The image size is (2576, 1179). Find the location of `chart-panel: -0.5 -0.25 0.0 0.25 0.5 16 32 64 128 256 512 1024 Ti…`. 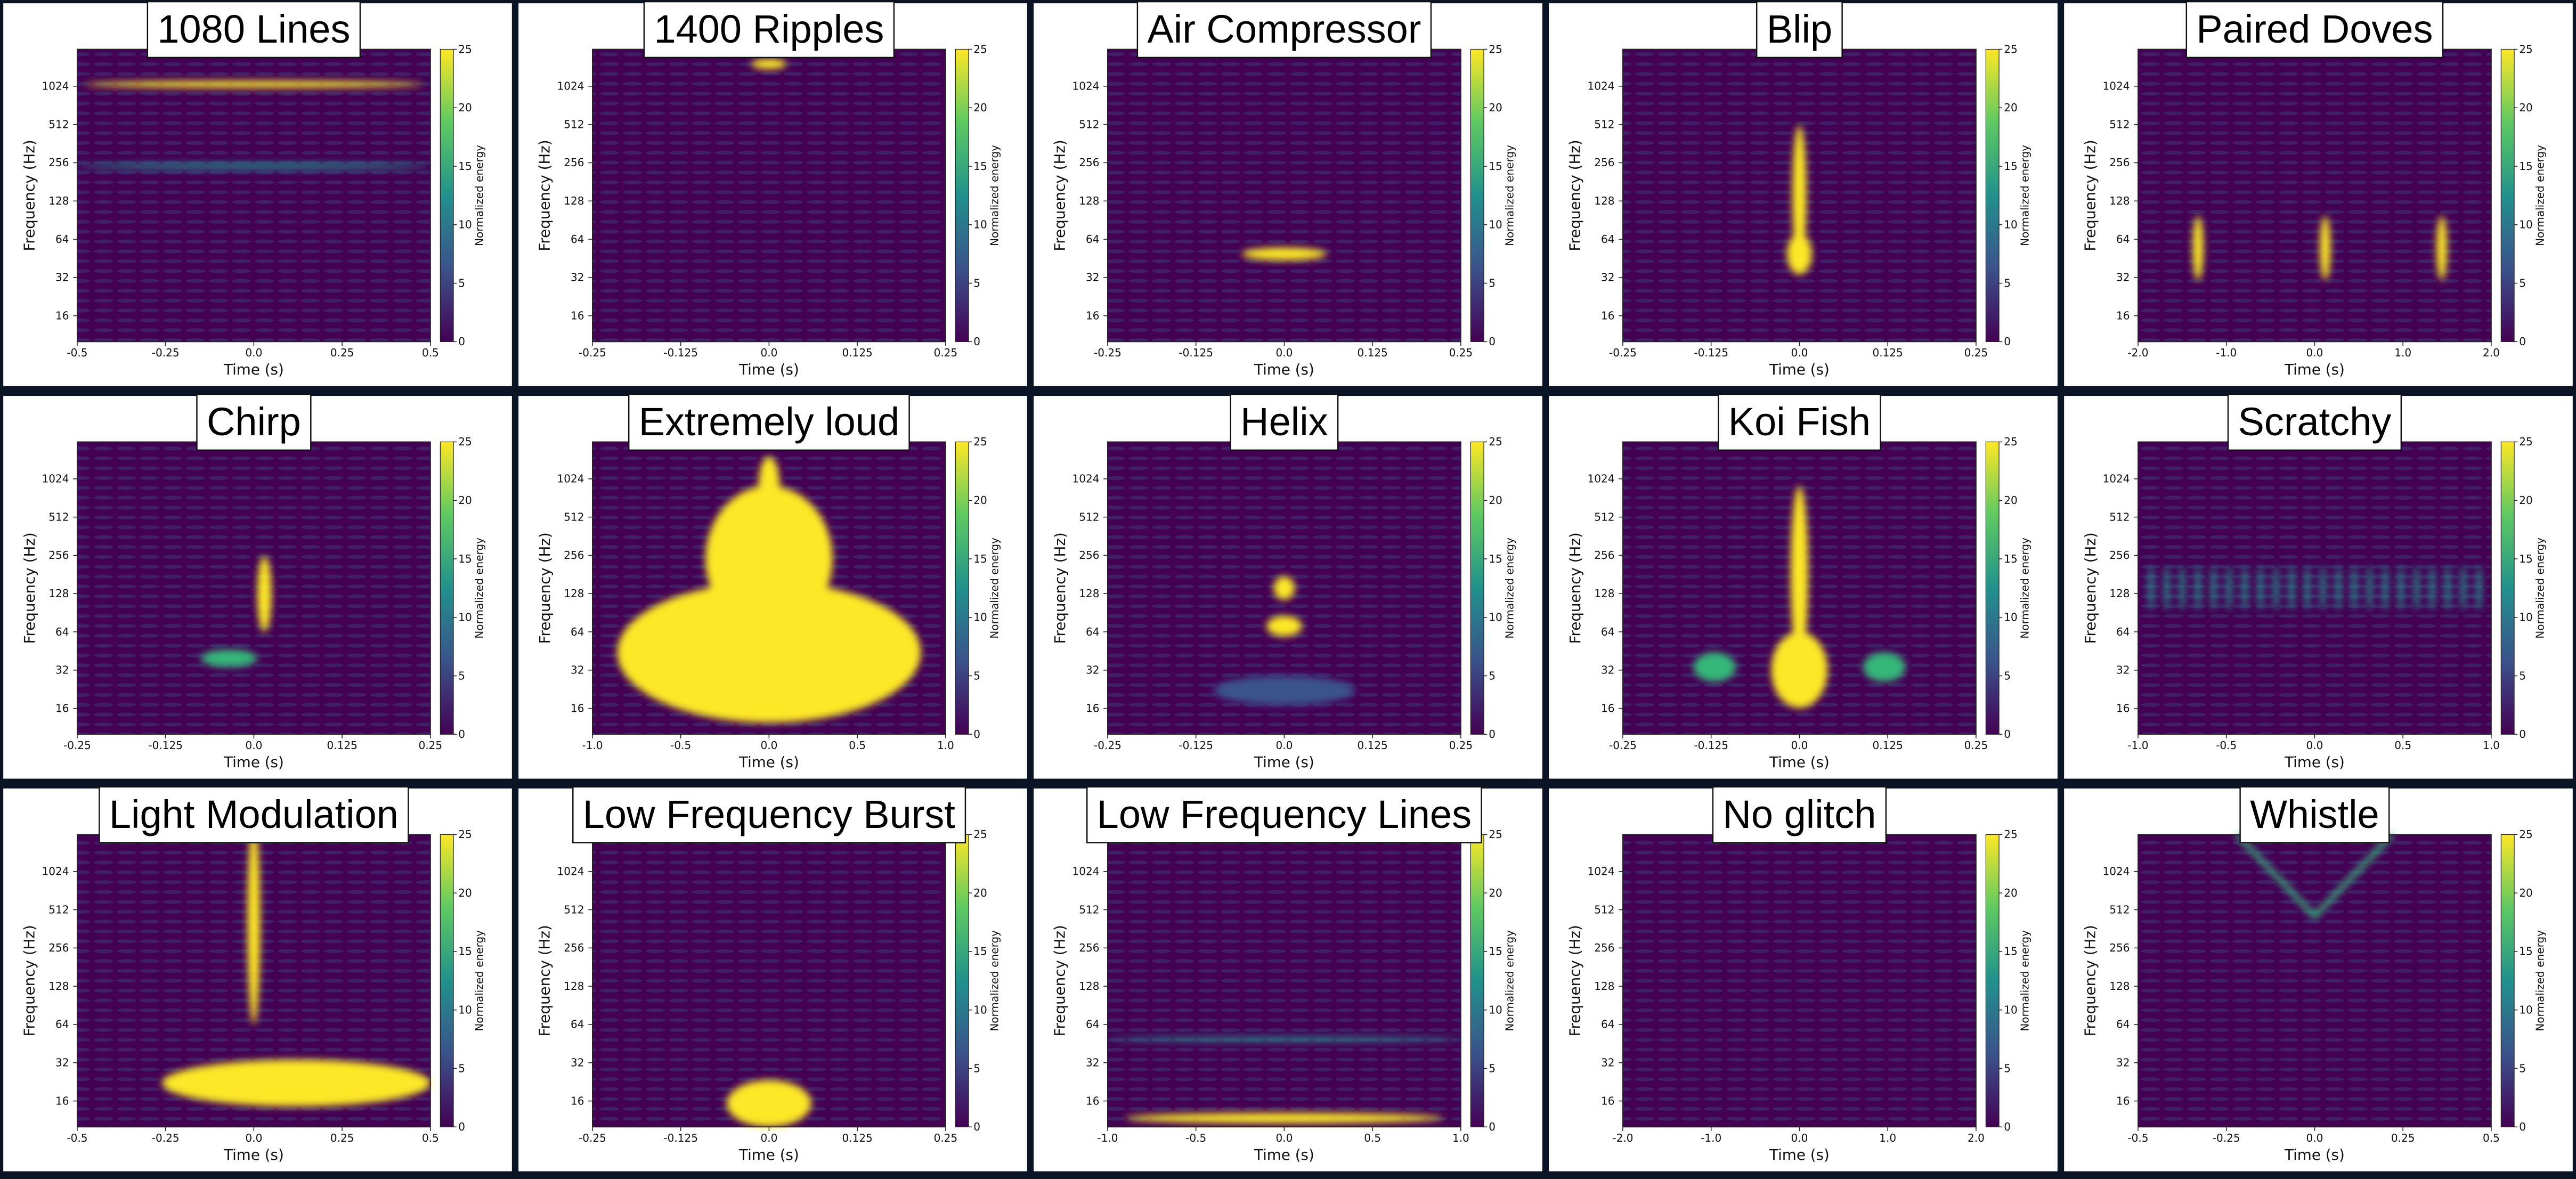

chart-panel: -0.5 -0.25 0.0 0.25 0.5 16 32 64 128 256 512 1024 Ti… is located at coordinates (257, 193).